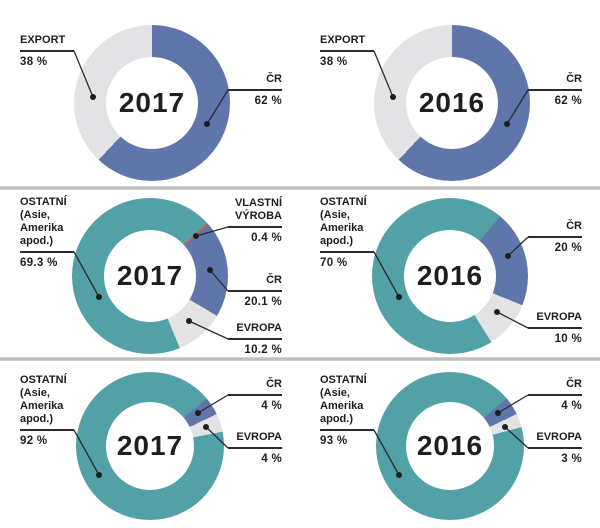 The image size is (600, 528). I want to click on callout-cr: ČR 20 %, so click(555, 237).